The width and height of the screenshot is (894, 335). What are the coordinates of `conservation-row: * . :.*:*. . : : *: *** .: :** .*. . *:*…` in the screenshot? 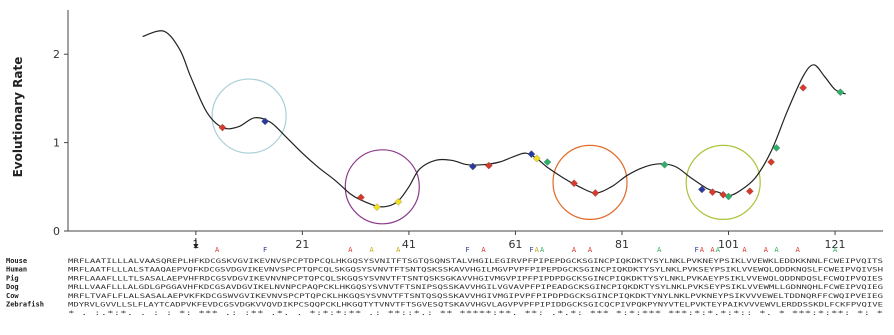 It's located at (476, 313).